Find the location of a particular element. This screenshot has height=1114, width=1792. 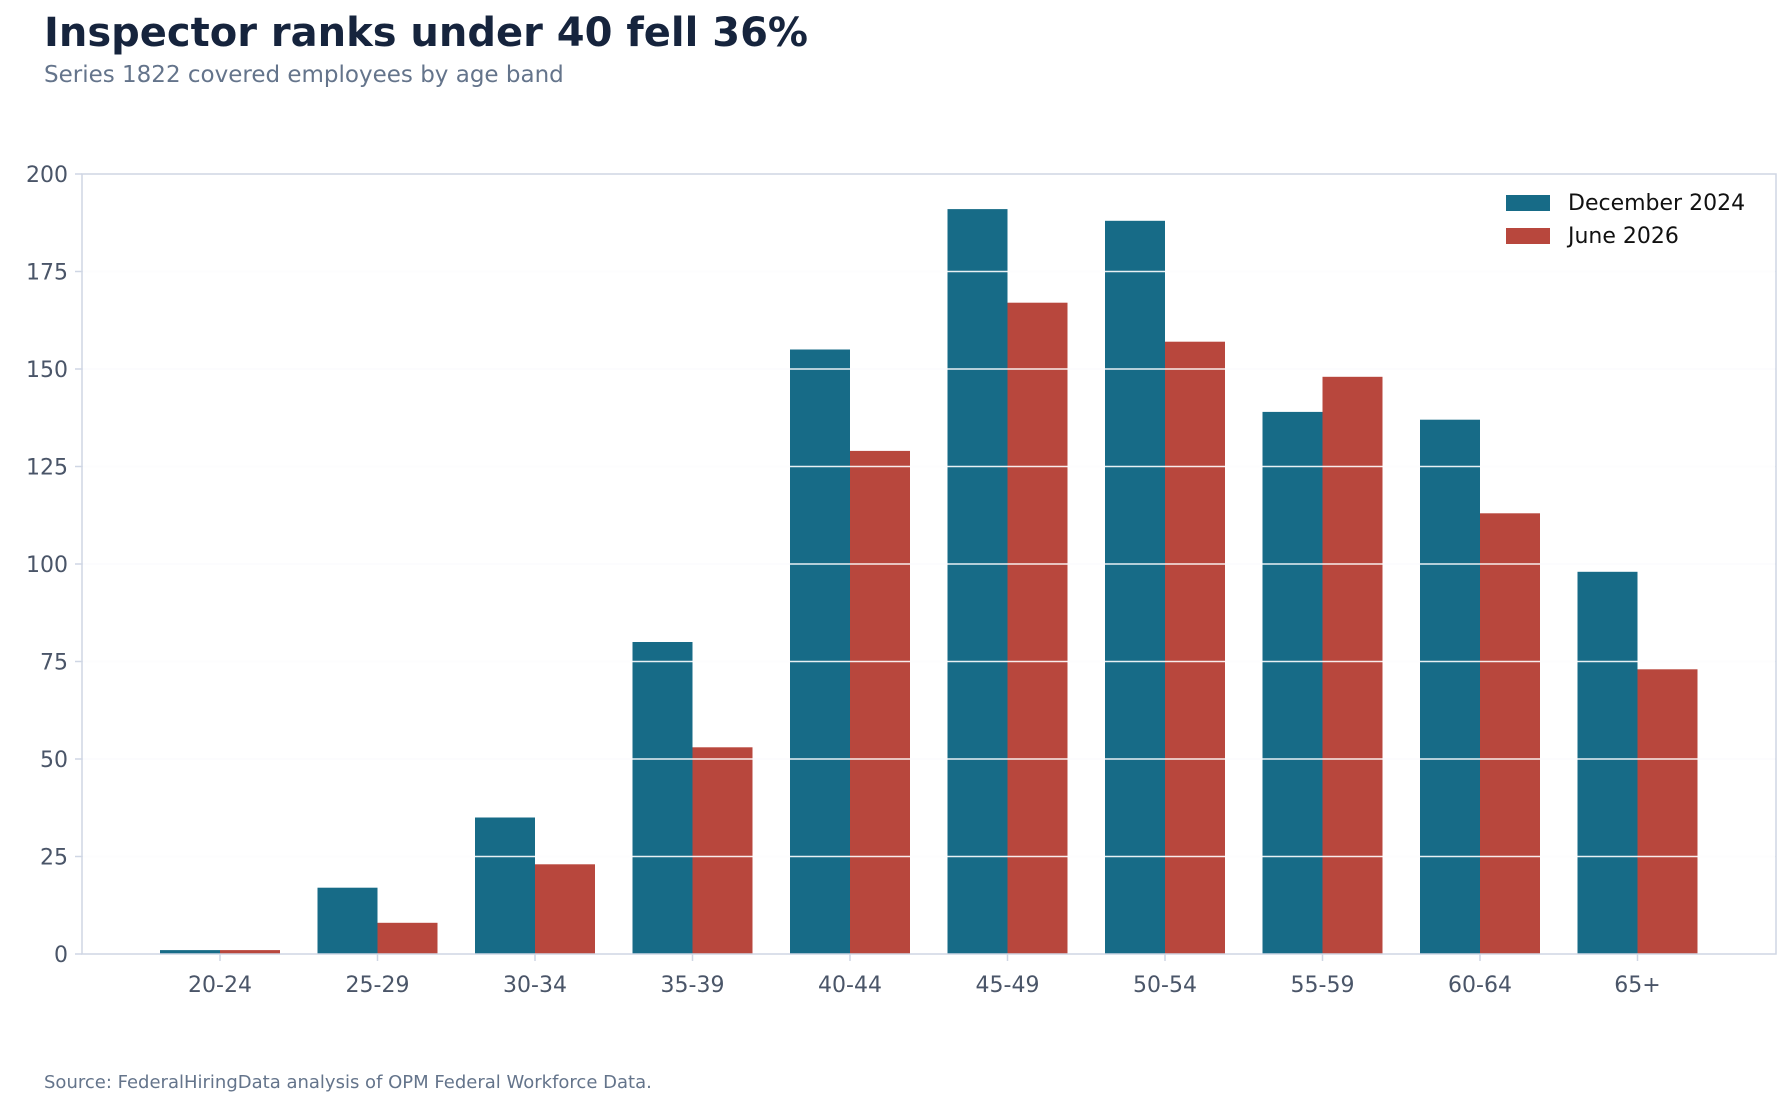

legend-swatch-dec-2024 is located at coordinates (1528, 203).